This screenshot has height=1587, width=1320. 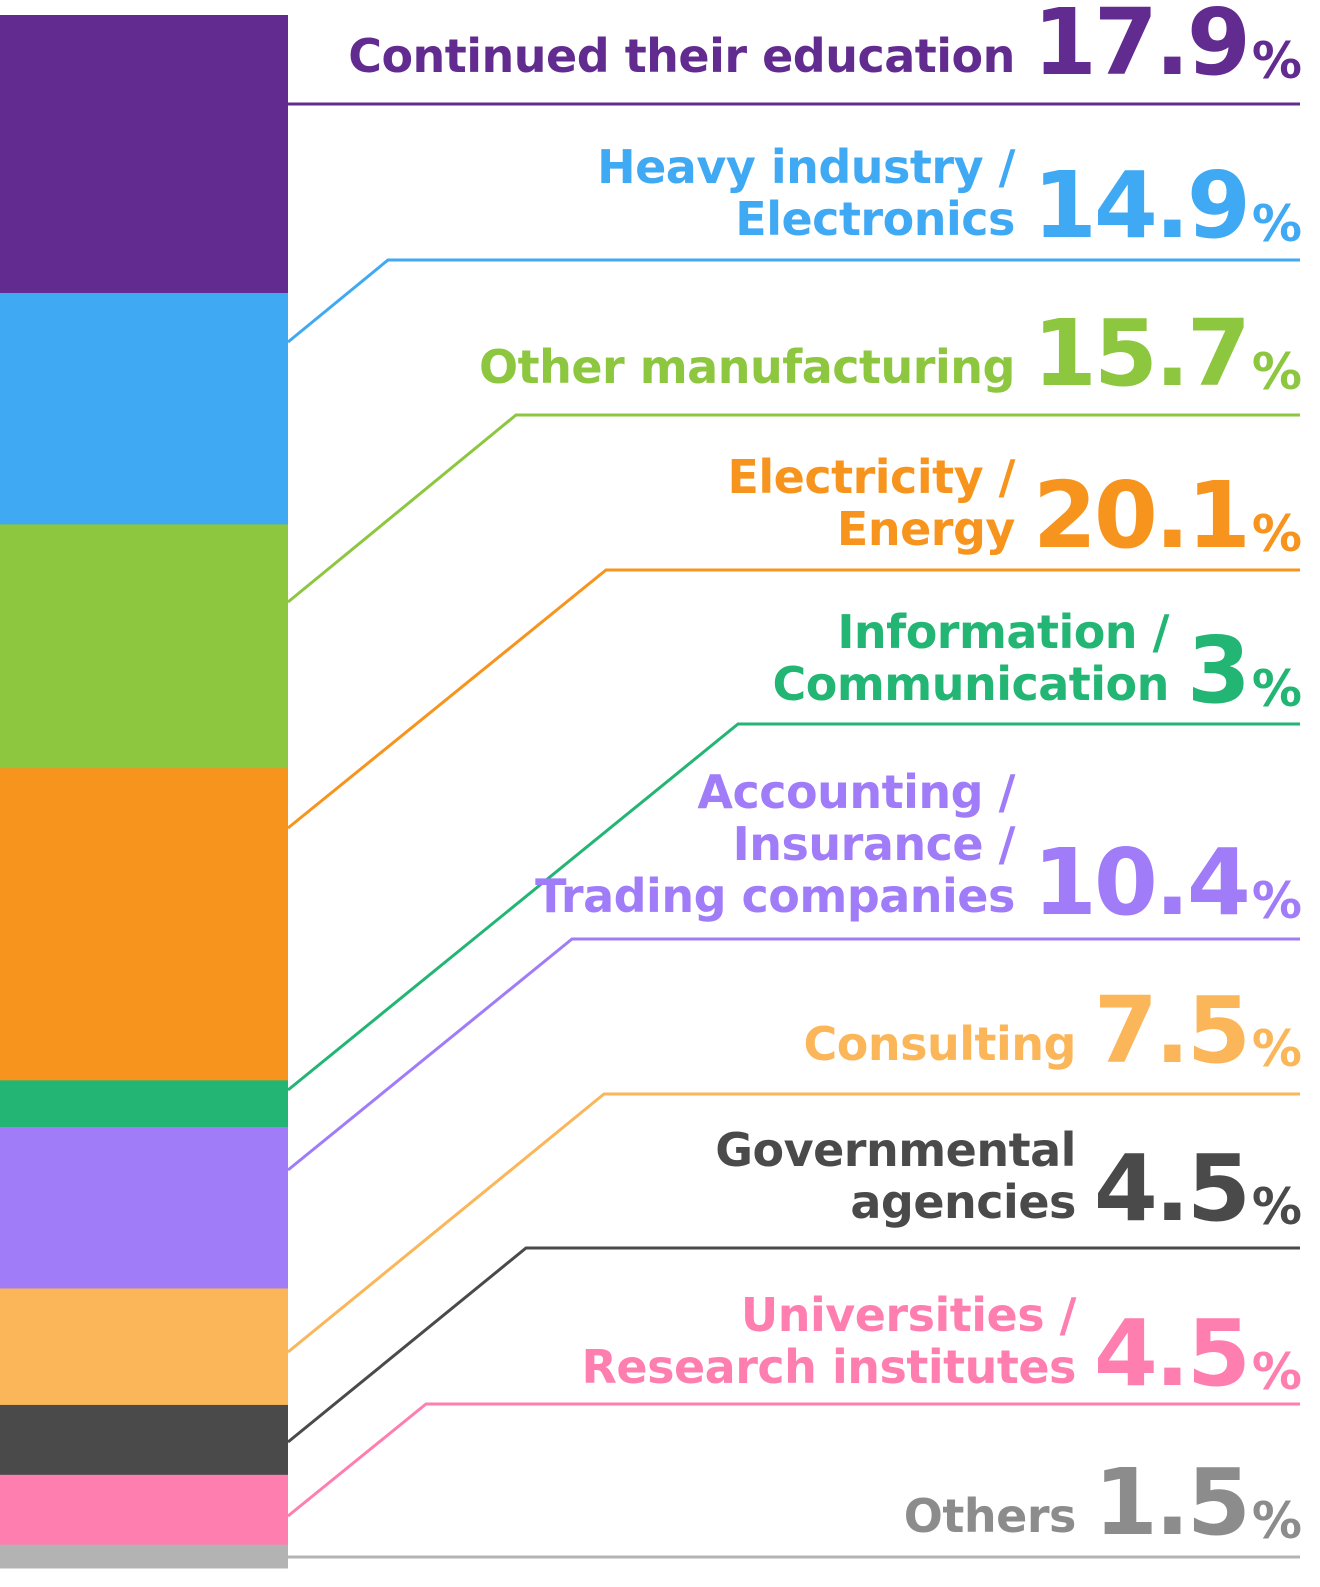 I want to click on category-label-group: Others 1.5%, so click(x=1102, y=1502).